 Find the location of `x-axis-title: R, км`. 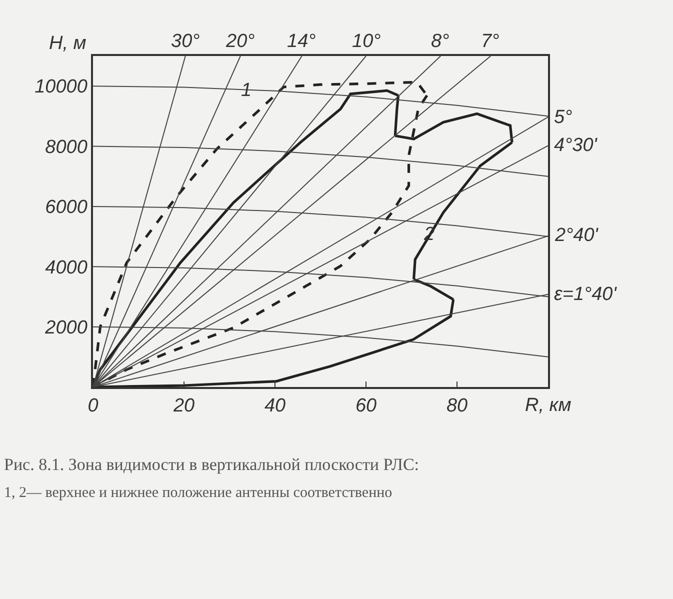

x-axis-title: R, км is located at coordinates (548, 405).